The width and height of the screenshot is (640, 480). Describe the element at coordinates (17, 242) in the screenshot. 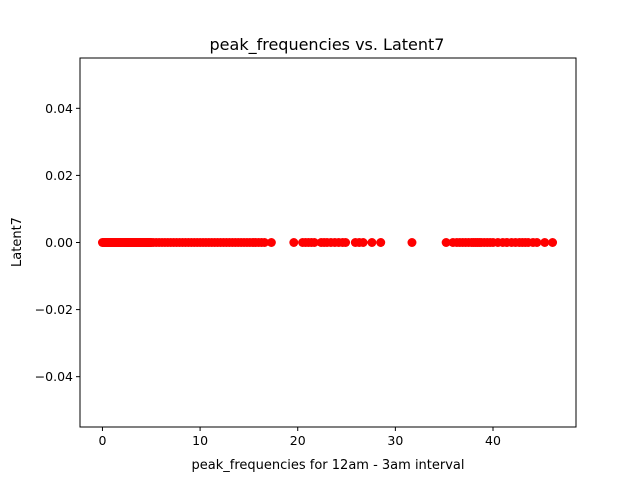

I see `y-axis-label: Latent7` at that location.